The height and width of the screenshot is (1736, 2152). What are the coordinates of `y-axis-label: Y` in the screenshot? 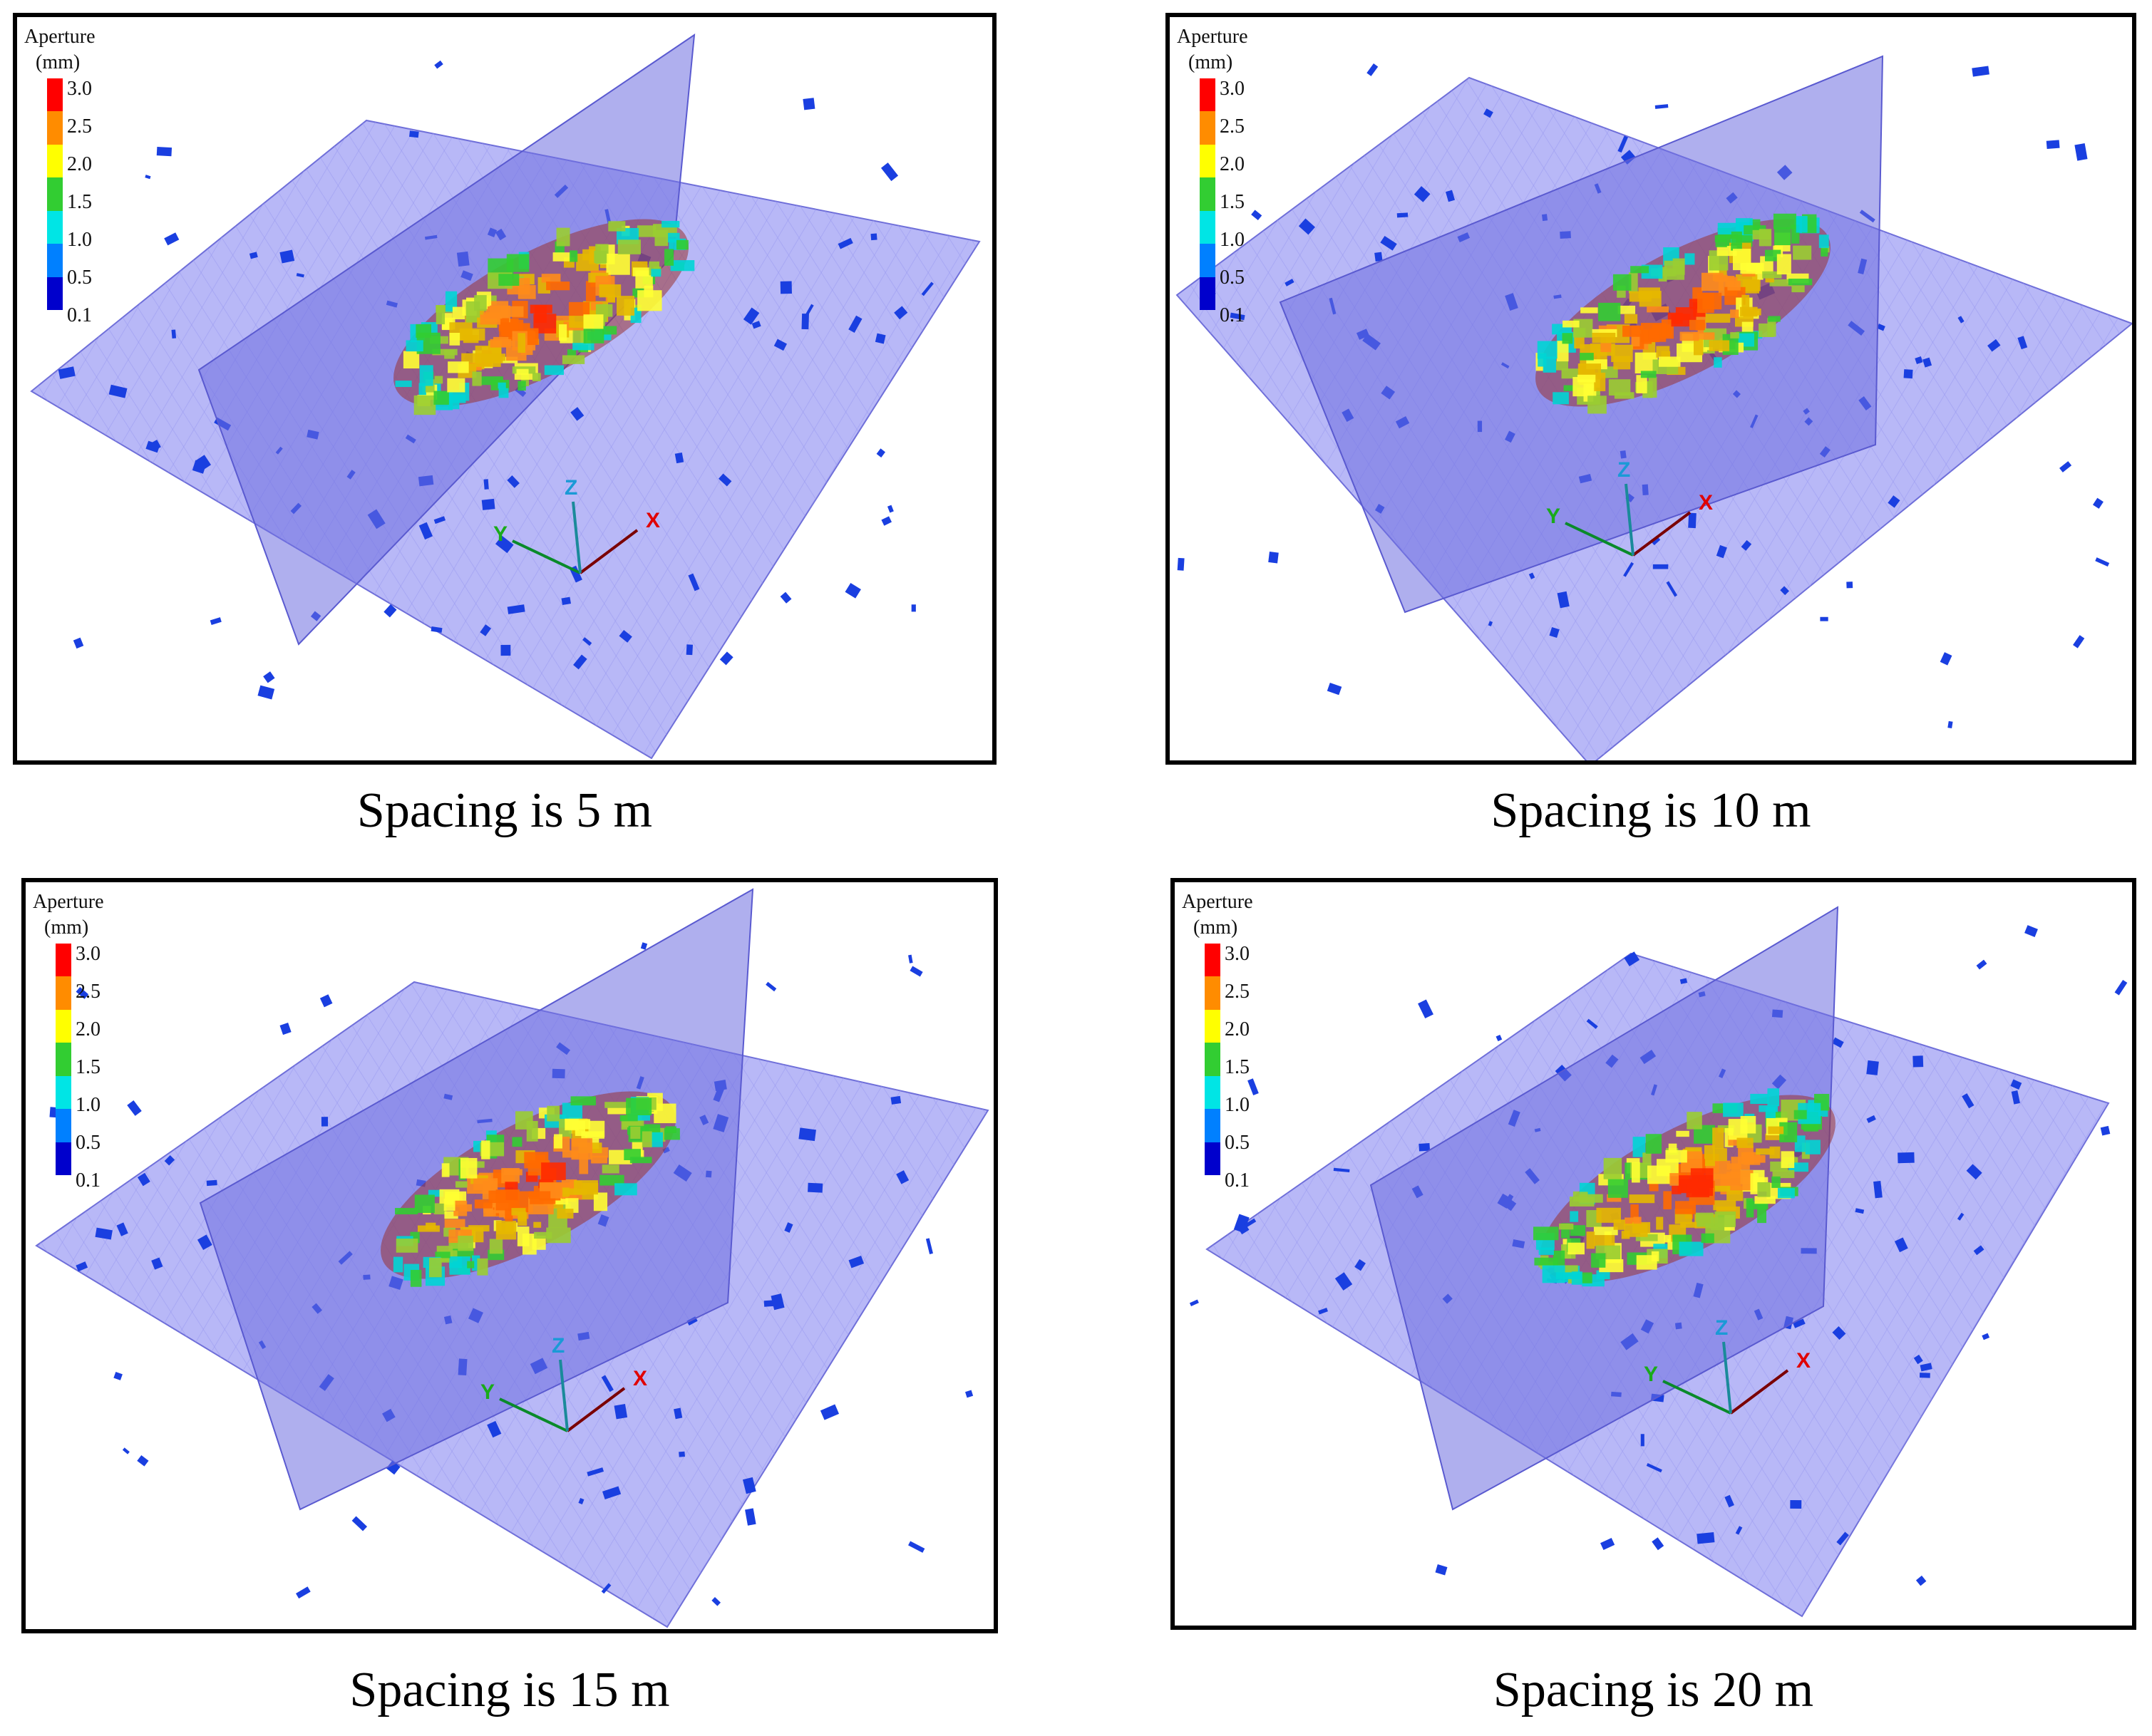 It's located at (1553, 517).